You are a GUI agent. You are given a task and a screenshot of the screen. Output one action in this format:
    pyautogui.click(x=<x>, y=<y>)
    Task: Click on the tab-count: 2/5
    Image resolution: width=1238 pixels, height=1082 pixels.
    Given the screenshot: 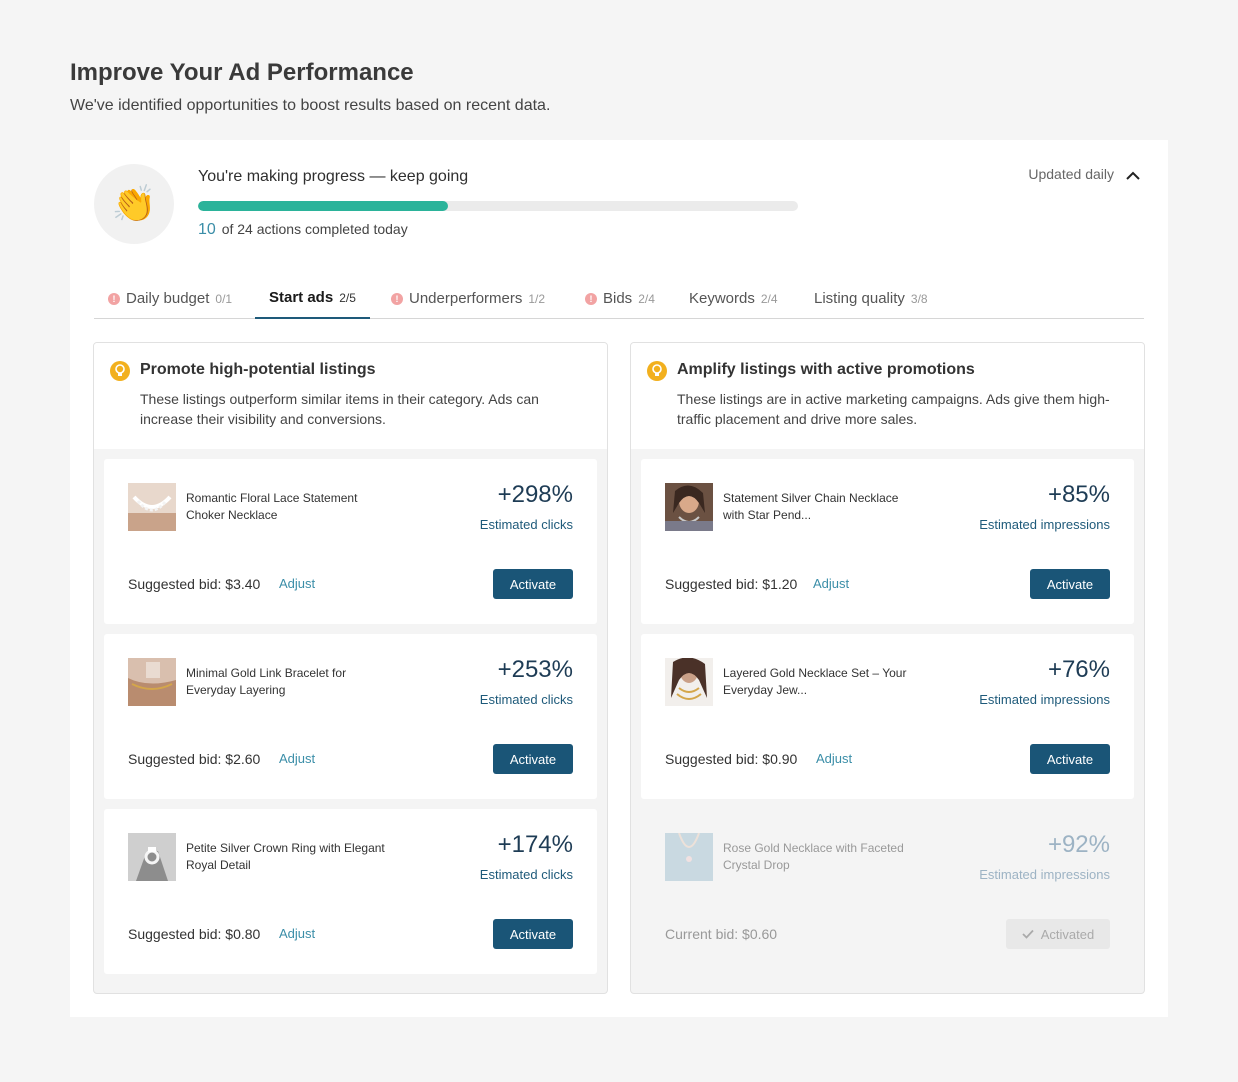 What is the action you would take?
    pyautogui.click(x=347, y=297)
    